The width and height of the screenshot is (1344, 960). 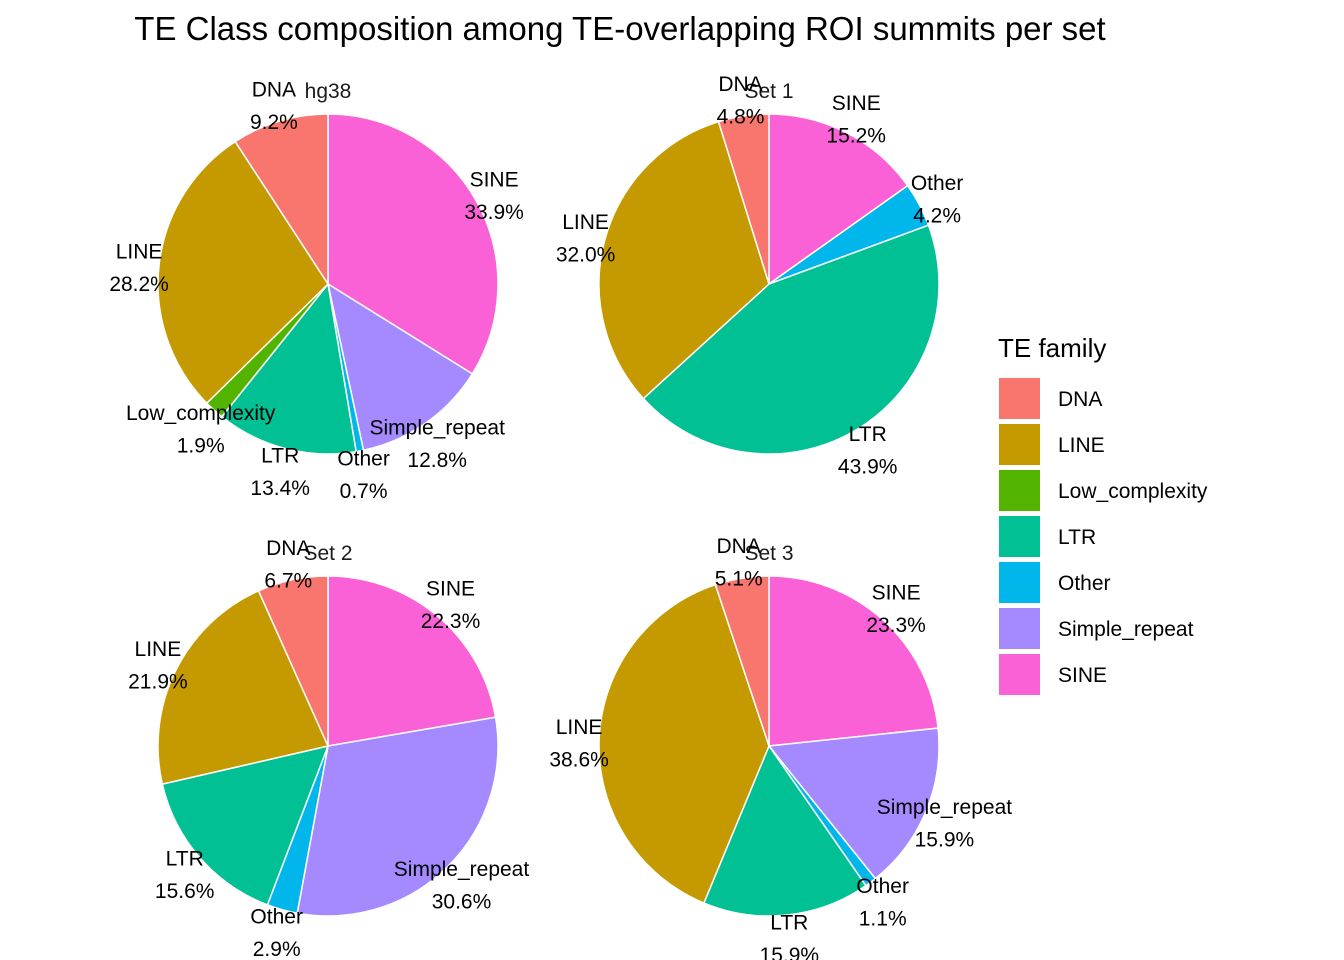 What do you see at coordinates (462, 902) in the screenshot?
I see `slice-percent: 30.6%` at bounding box center [462, 902].